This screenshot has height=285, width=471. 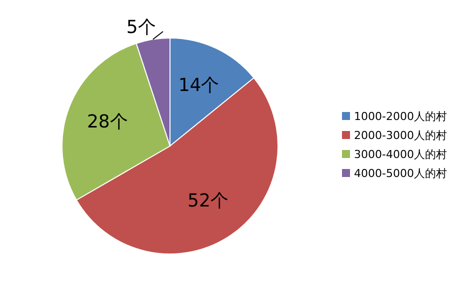 I want to click on legend-label: 3000-4000人的村, so click(x=400, y=154).